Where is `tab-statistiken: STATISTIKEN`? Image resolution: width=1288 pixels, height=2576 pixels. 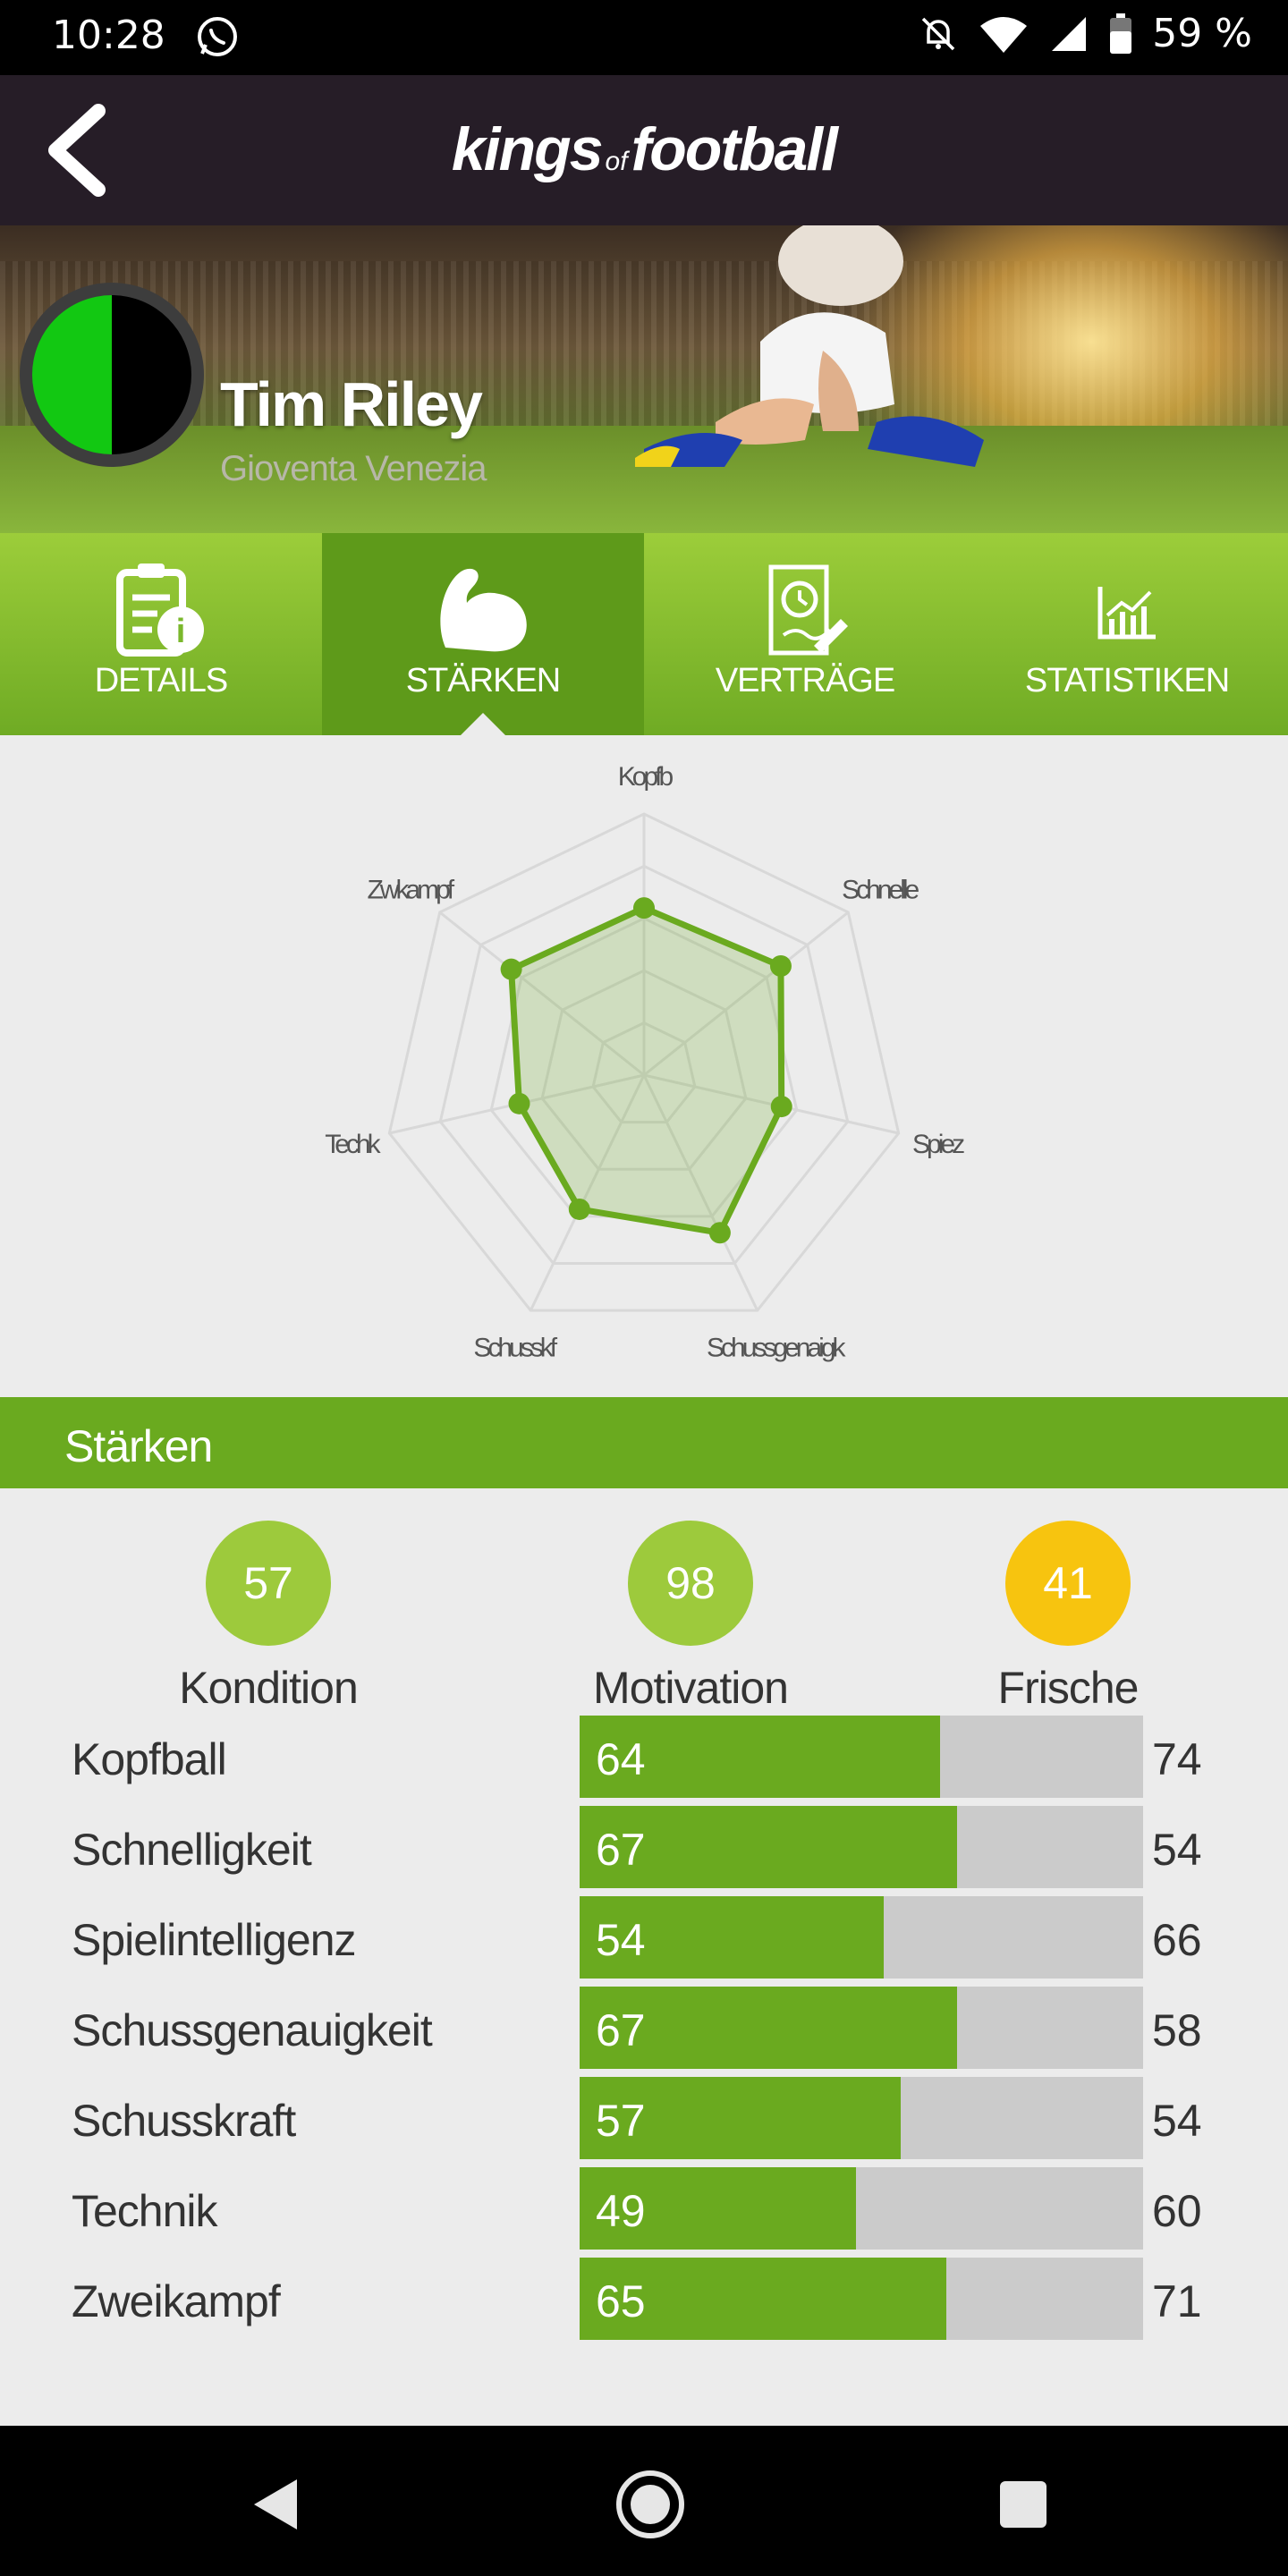 tab-statistiken: STATISTIKEN is located at coordinates (1127, 634).